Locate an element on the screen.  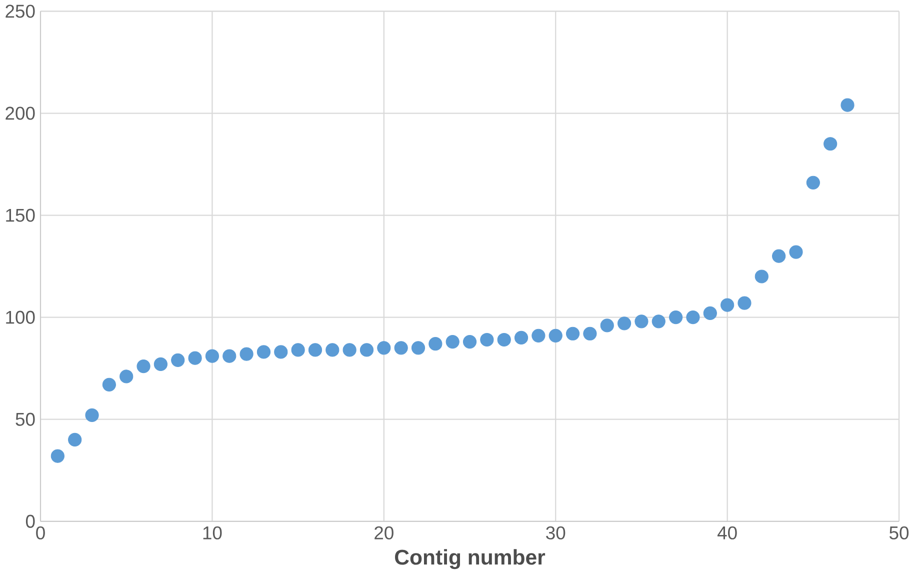
x-tick-label: 10 is located at coordinates (212, 533).